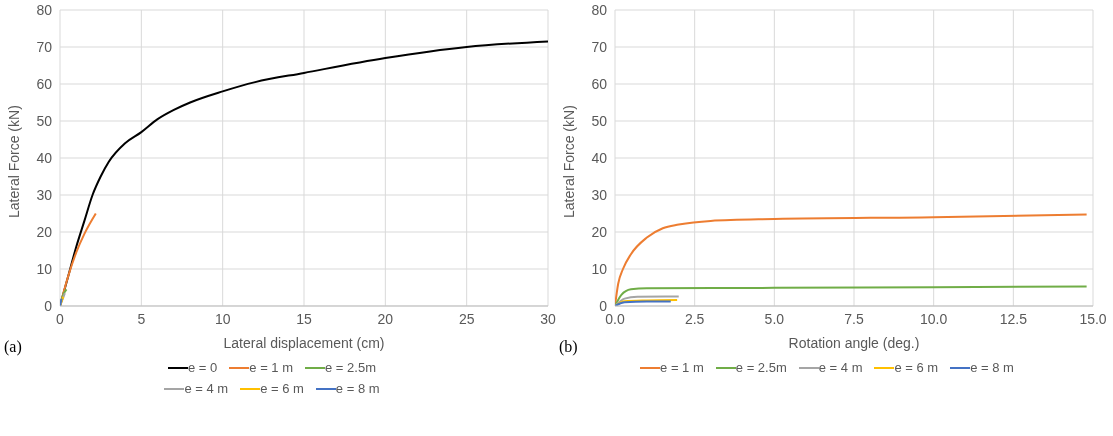  Describe the element at coordinates (854, 343) in the screenshot. I see `x-axis-title: Rotation angle (deg.)` at that location.